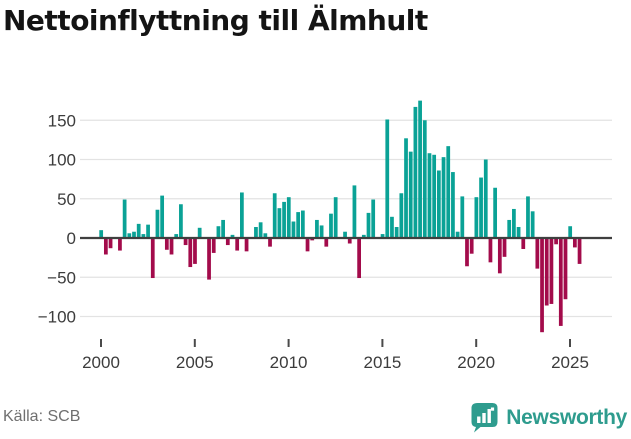 The width and height of the screenshot is (631, 439). I want to click on newsworthy-logo-icon, so click(484, 418).